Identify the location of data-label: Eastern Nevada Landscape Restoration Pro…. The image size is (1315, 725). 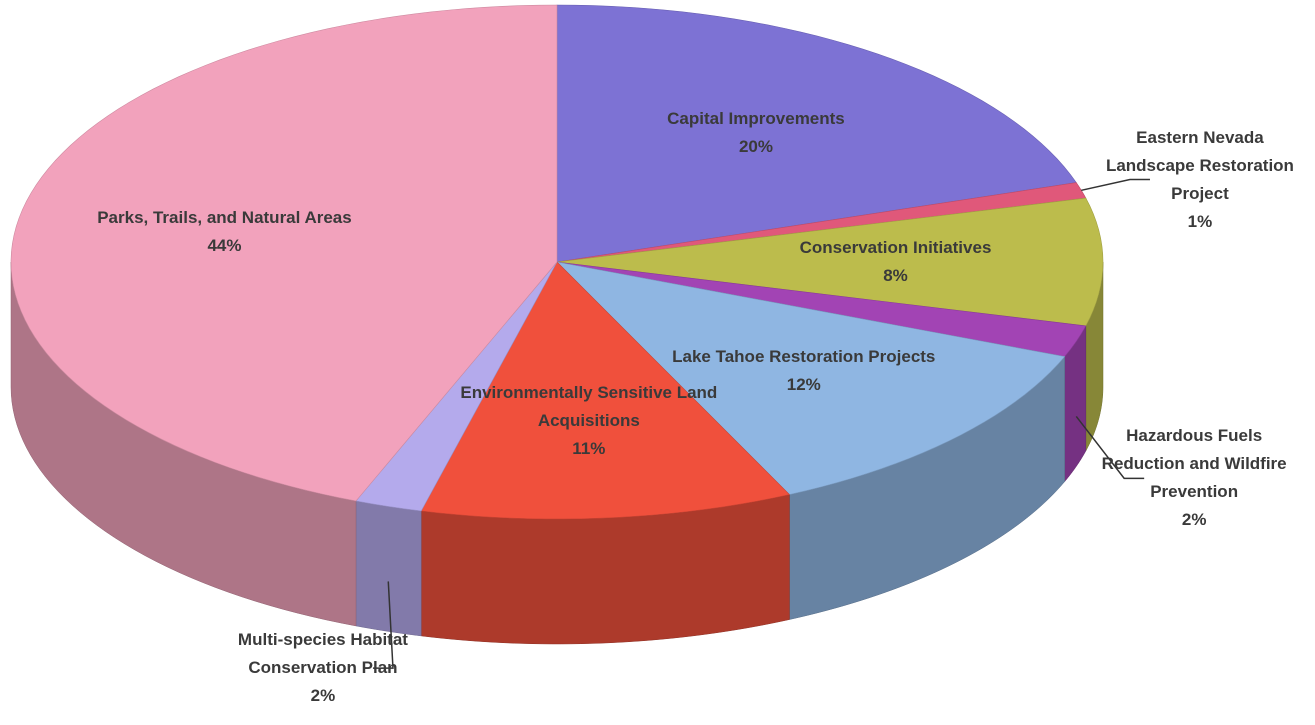
(1200, 180).